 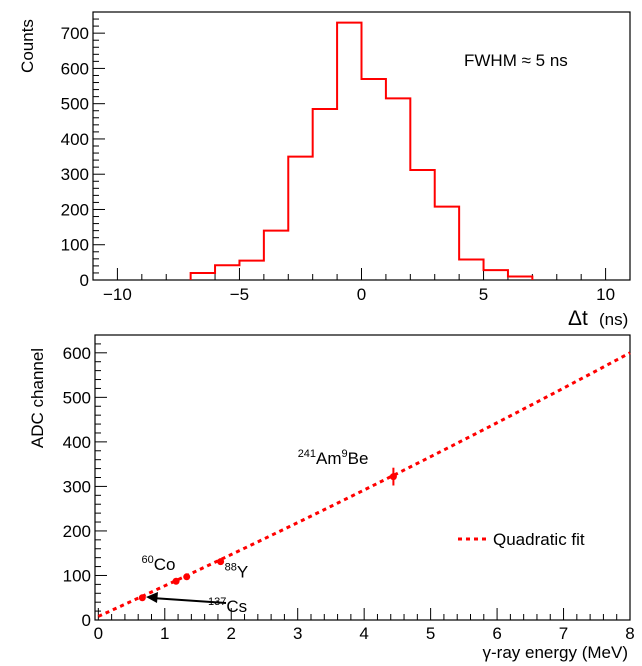 What do you see at coordinates (555, 652) in the screenshot?
I see `calibration-x-label: γ-ray energy (MeV)` at bounding box center [555, 652].